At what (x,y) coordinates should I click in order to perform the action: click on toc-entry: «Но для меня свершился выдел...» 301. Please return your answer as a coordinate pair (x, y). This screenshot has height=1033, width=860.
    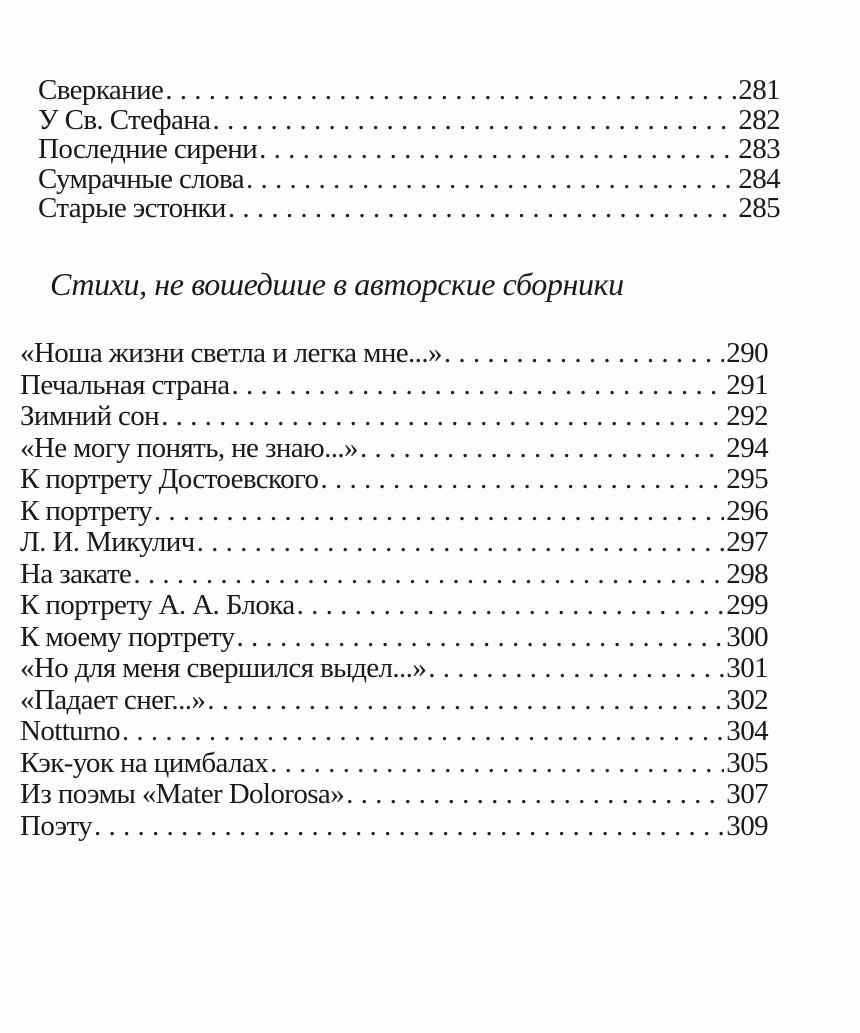
    Looking at the image, I should click on (394, 668).